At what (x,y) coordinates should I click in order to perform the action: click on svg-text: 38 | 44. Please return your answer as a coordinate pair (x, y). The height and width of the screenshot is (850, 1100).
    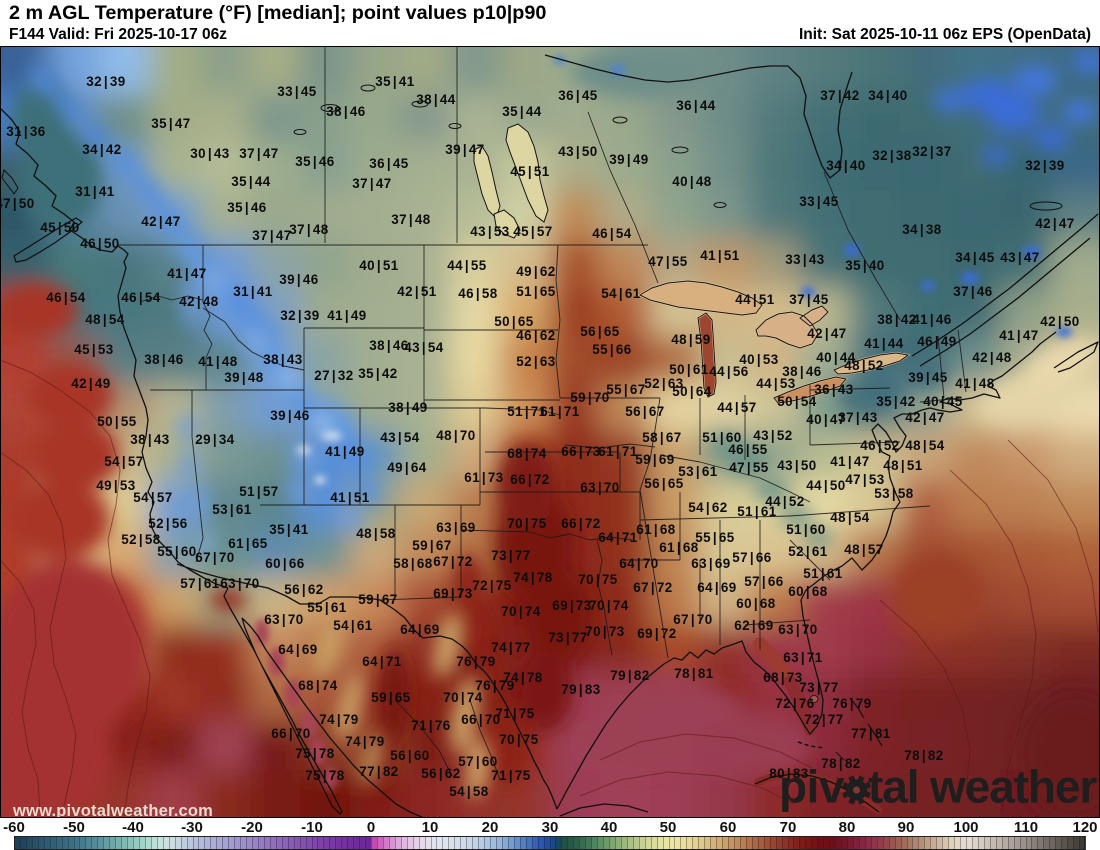
    Looking at the image, I should click on (436, 99).